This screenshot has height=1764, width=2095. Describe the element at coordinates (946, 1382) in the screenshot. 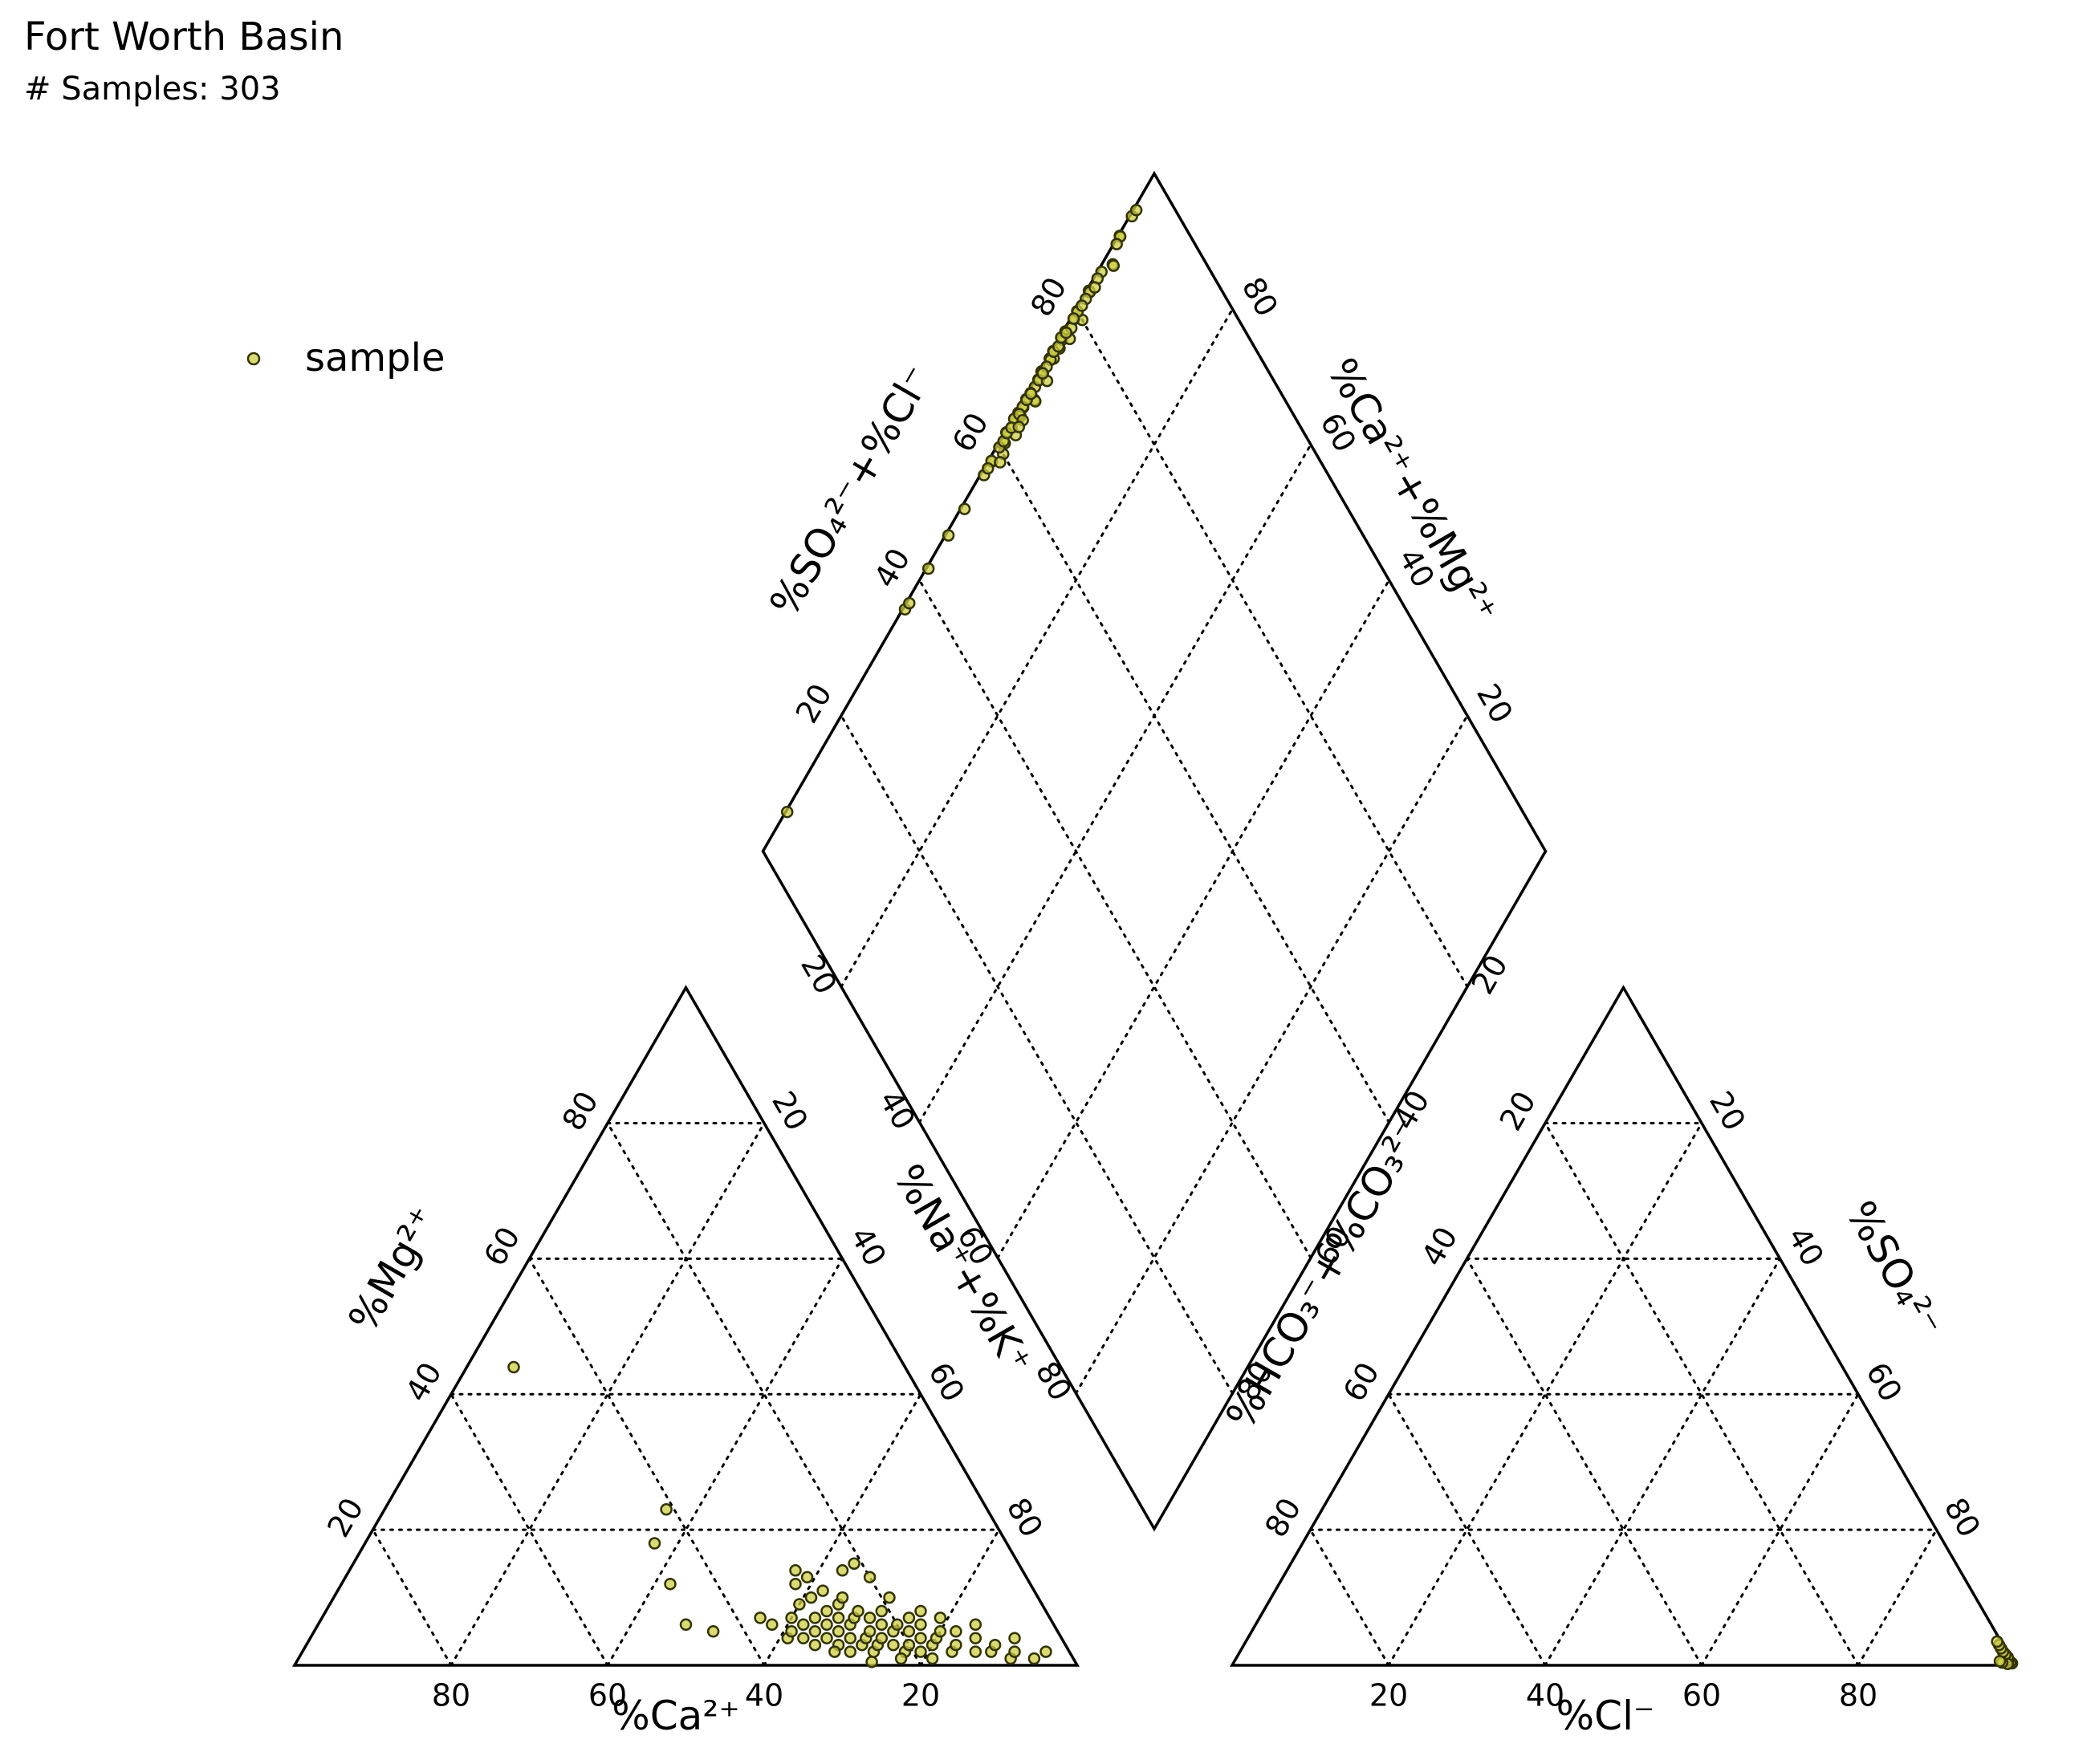

I see `cation-right-tick-label: 60` at that location.